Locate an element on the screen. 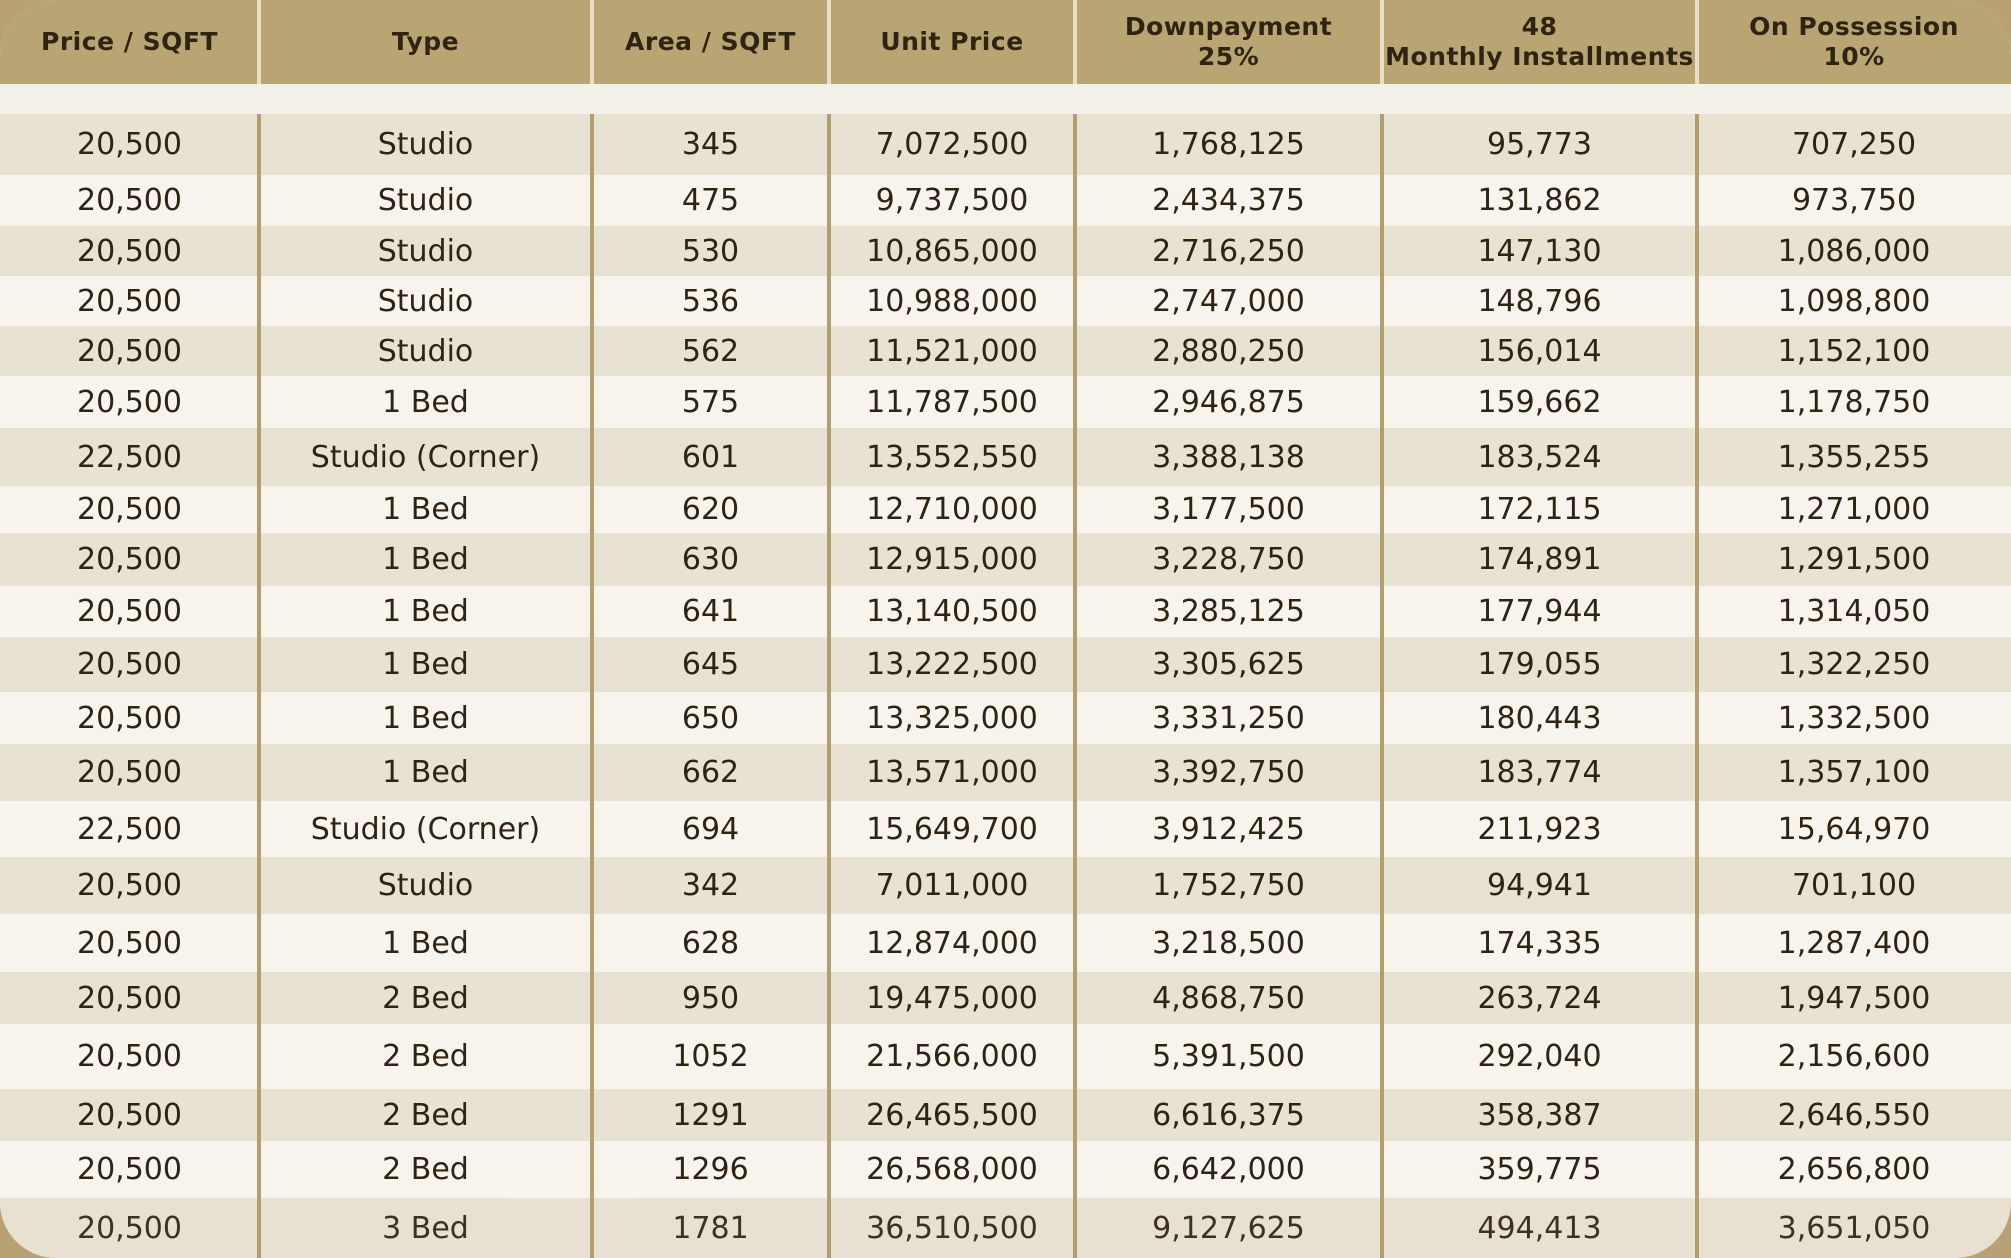  table-cell: 950 is located at coordinates (710, 998).